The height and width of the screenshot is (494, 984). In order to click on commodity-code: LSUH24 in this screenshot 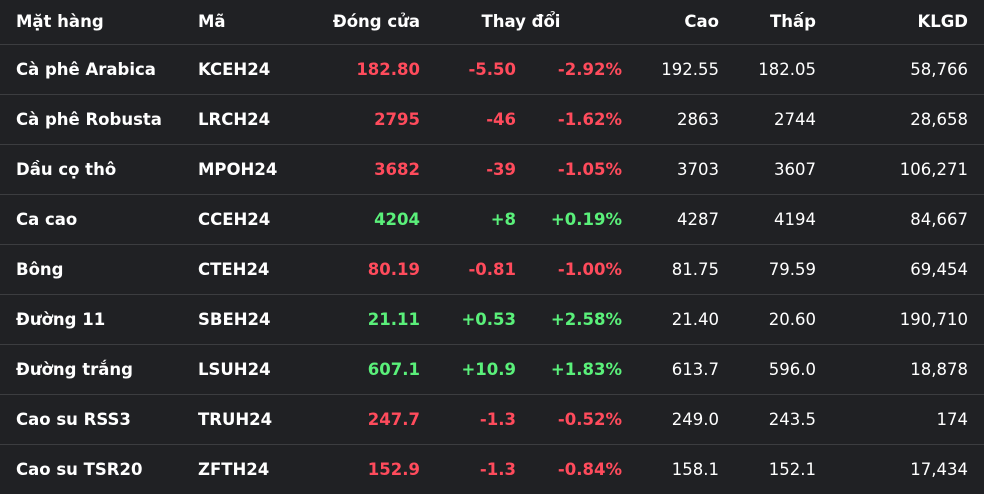, I will do `click(234, 369)`.